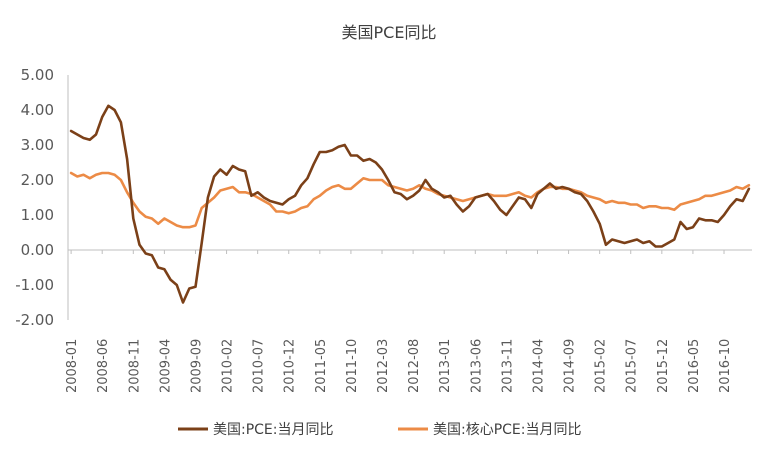 This screenshot has width=779, height=458. What do you see at coordinates (445, 366) in the screenshot?
I see `x-tick-label: 2013-01` at bounding box center [445, 366].